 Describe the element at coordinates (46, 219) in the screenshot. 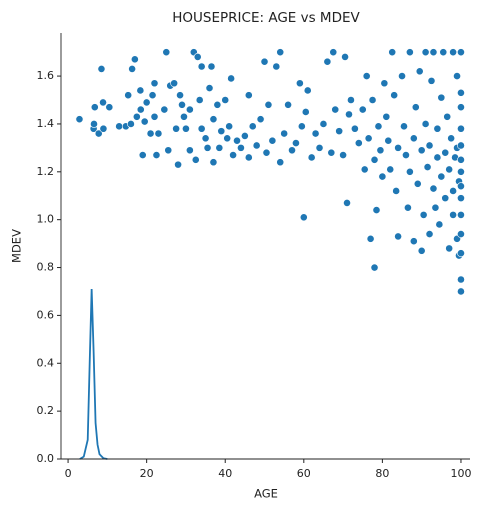

I see `y-tick-label: 1.0` at that location.